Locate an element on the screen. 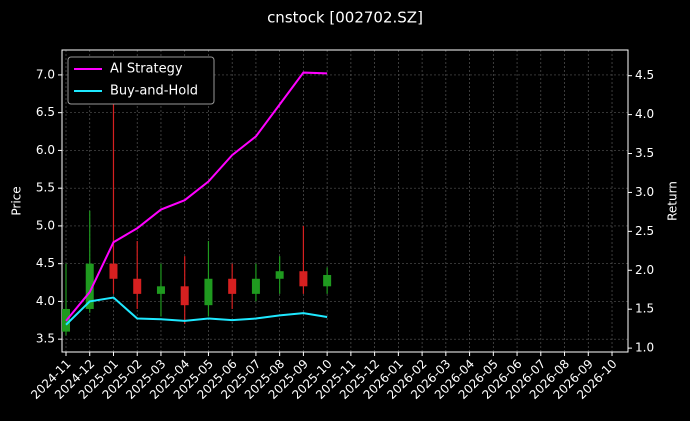 This screenshot has height=421, width=690. y2-tick-label: 1.5 is located at coordinates (644, 309).